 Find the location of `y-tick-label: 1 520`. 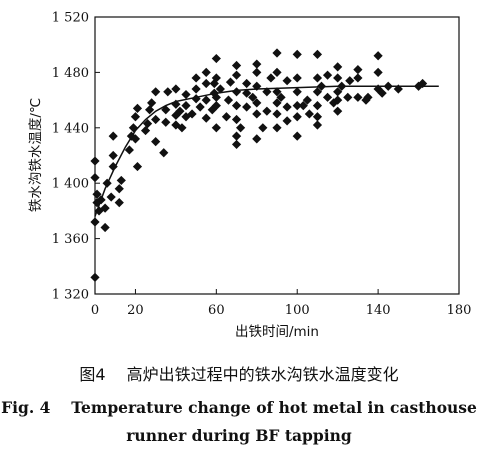

y-tick-label: 1 520 is located at coordinates (70, 18).